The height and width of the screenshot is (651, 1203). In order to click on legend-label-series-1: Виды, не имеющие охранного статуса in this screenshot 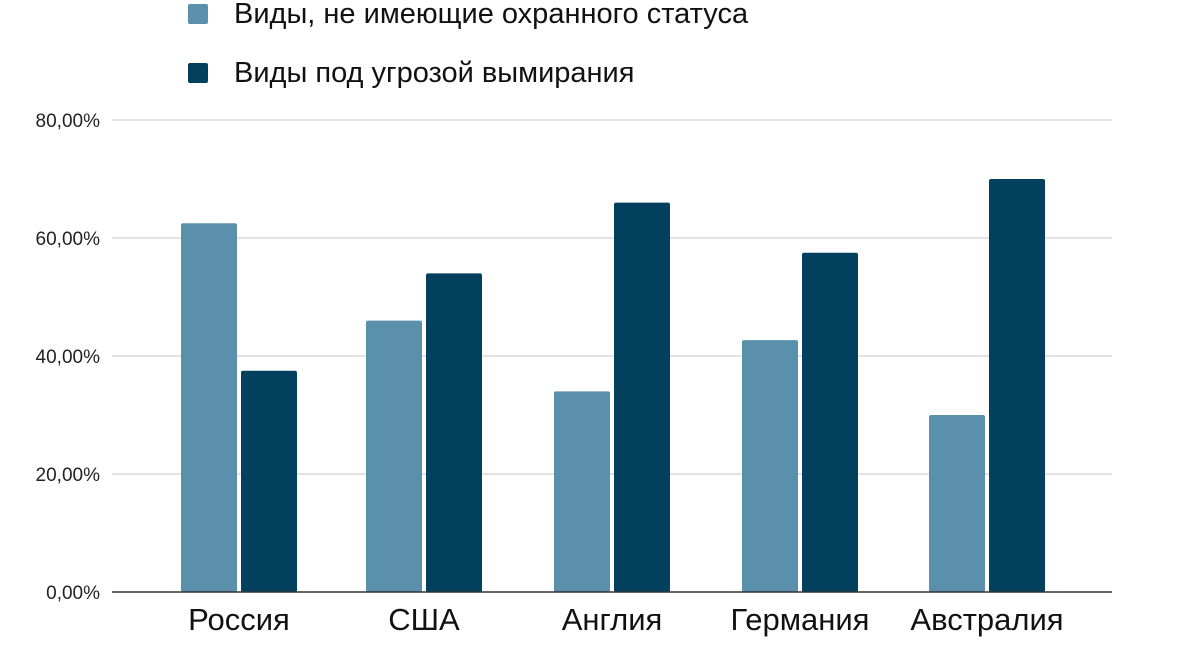, I will do `click(491, 15)`.